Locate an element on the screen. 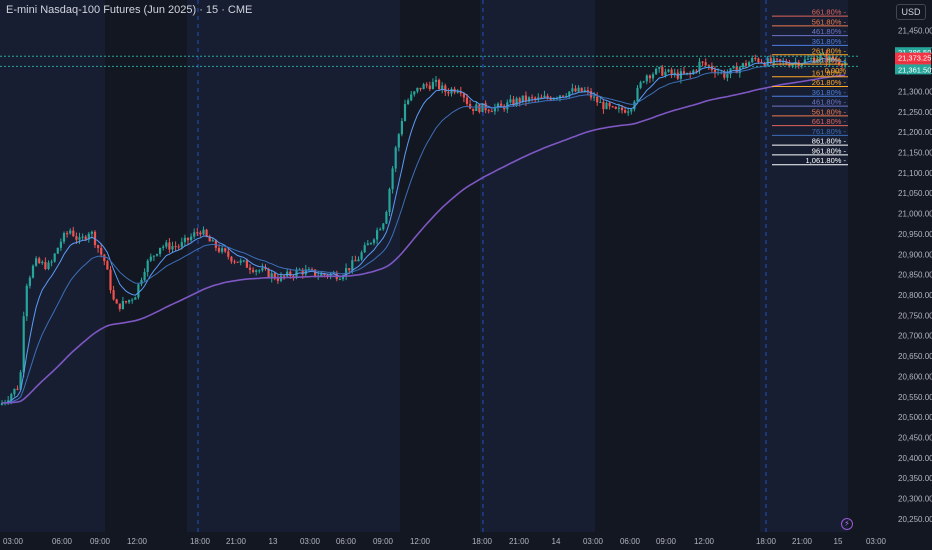  price-label-text: 21,361.50 is located at coordinates (914, 69).